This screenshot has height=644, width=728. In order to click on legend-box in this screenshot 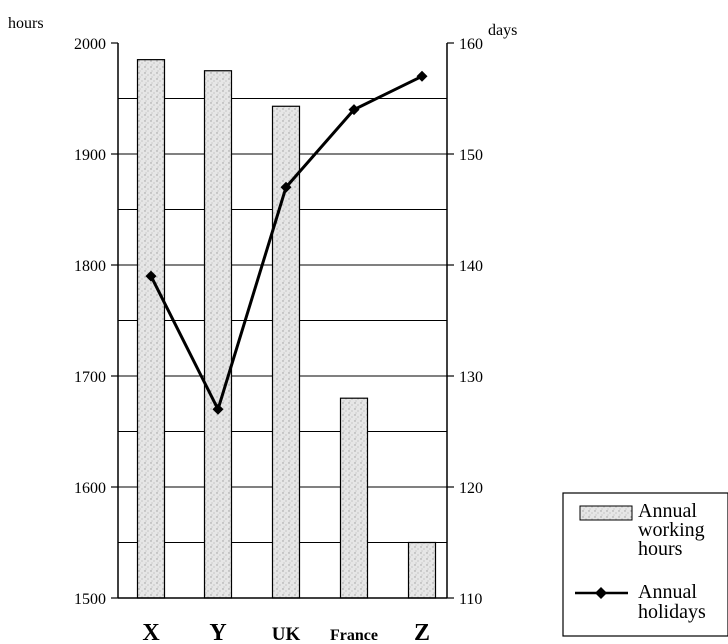, I will do `click(645, 564)`.